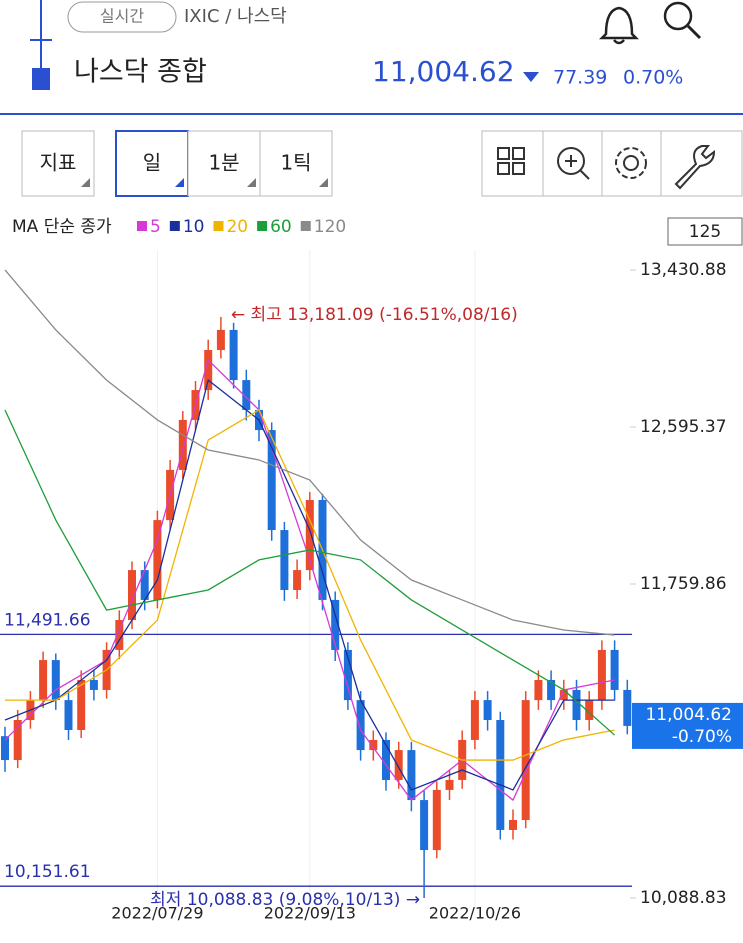 The height and width of the screenshot is (943, 743). I want to click on index-name: 나스닥 종합, so click(140, 72).